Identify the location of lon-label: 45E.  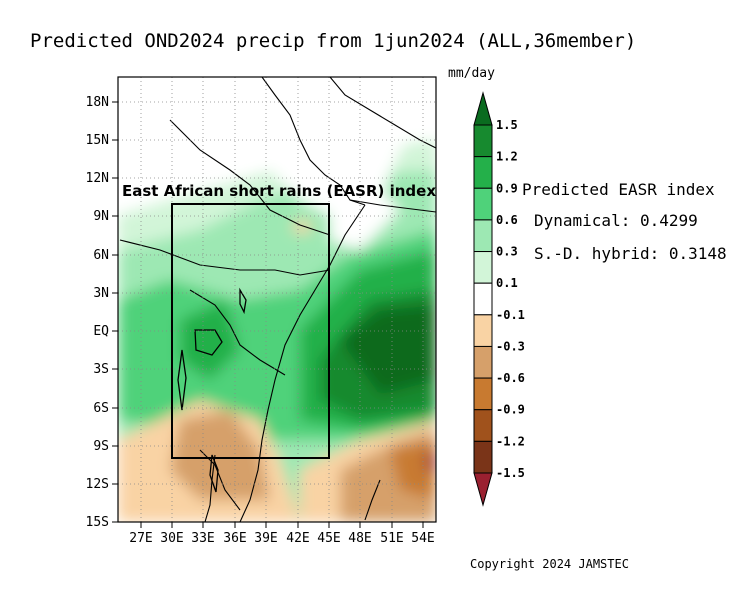
(328, 538).